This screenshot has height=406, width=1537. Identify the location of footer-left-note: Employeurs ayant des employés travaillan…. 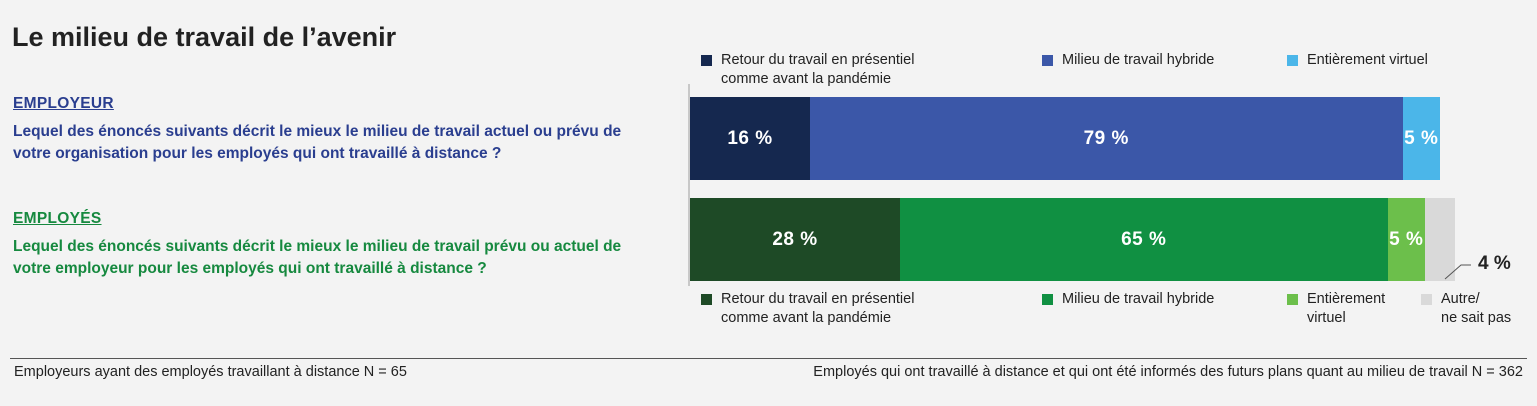
(210, 372).